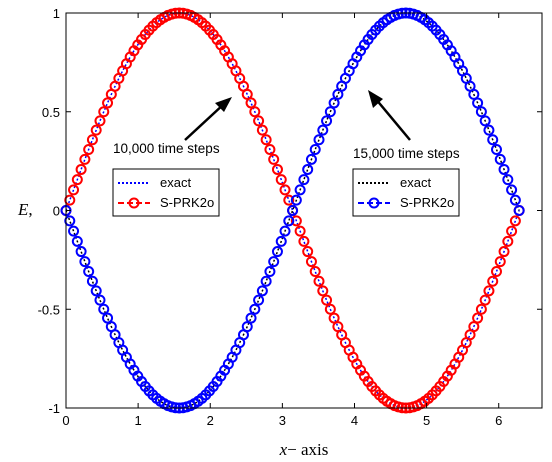 This screenshot has height=462, width=552. I want to click on x-tick-label: 3, so click(282, 420).